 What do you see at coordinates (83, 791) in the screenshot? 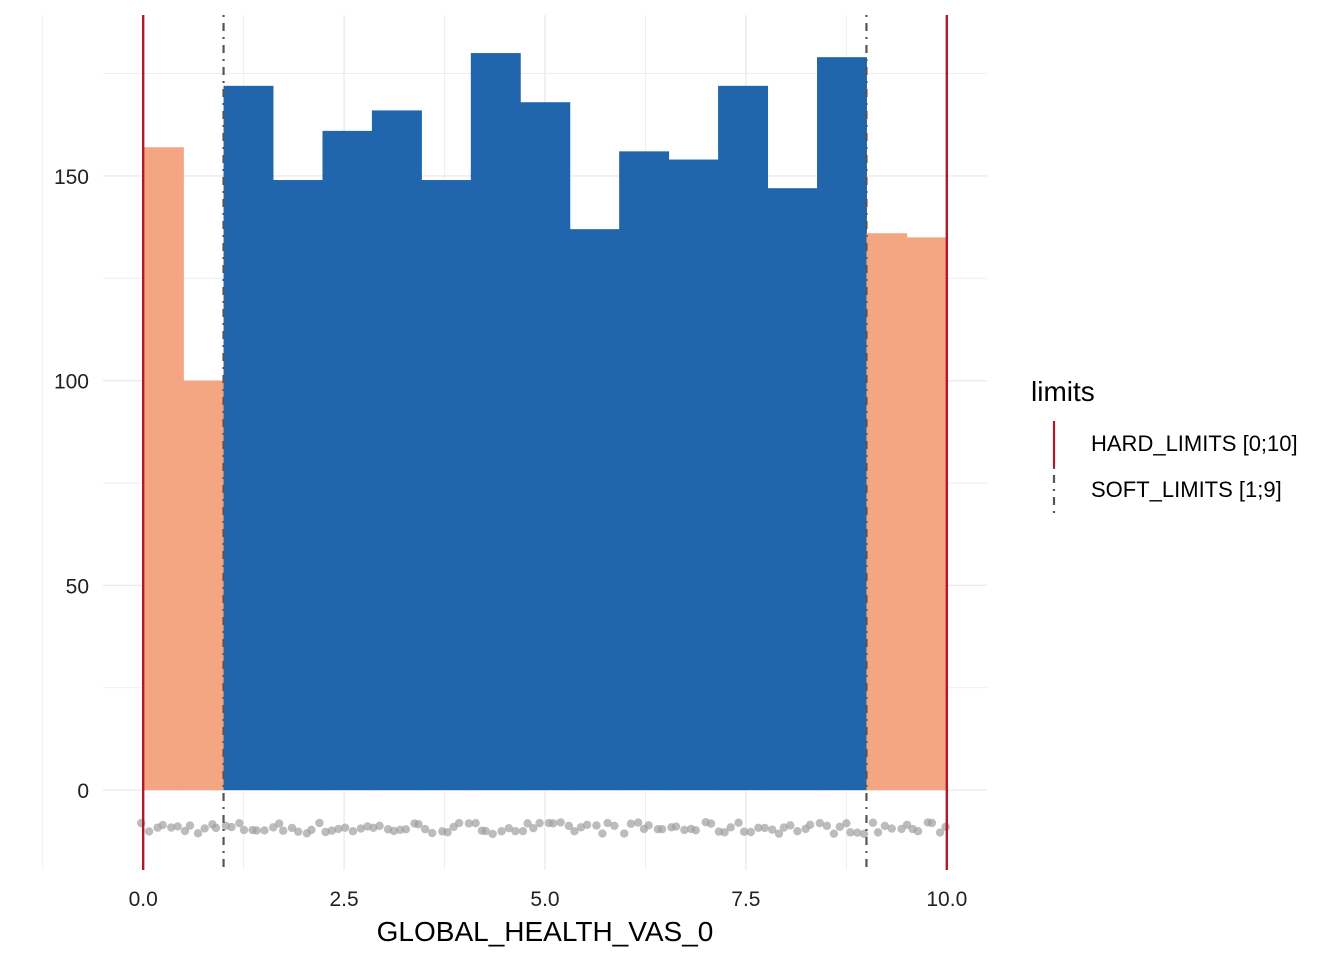
I see `y-tick-label: 0` at bounding box center [83, 791].